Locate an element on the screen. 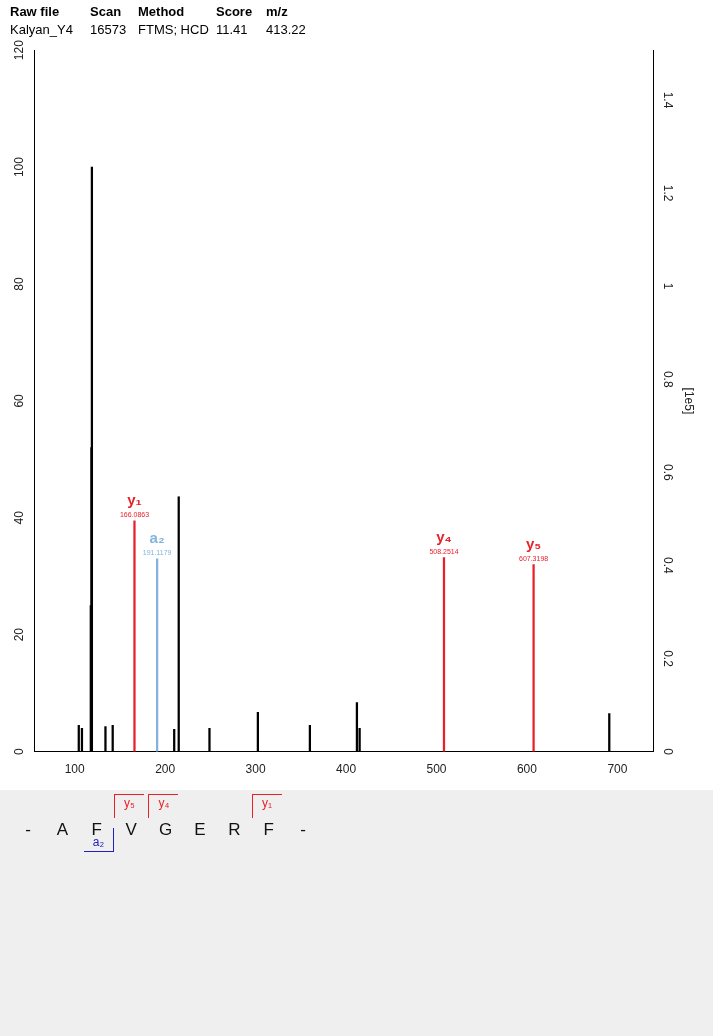 The image size is (713, 1036). fragment-bracket-right: y₁ is located at coordinates (266, 806).